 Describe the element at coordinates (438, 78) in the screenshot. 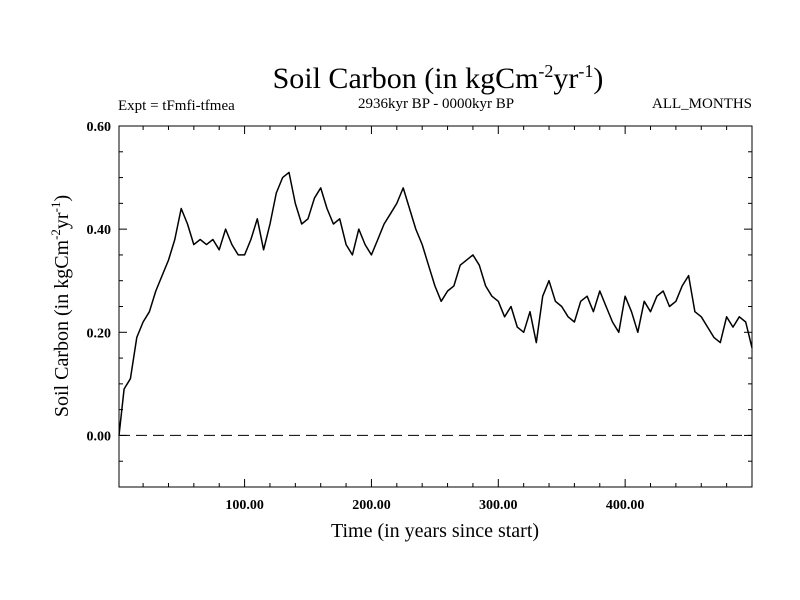

I see `chart-title: Soil Carbon (in kgCm-2yr-1)` at that location.